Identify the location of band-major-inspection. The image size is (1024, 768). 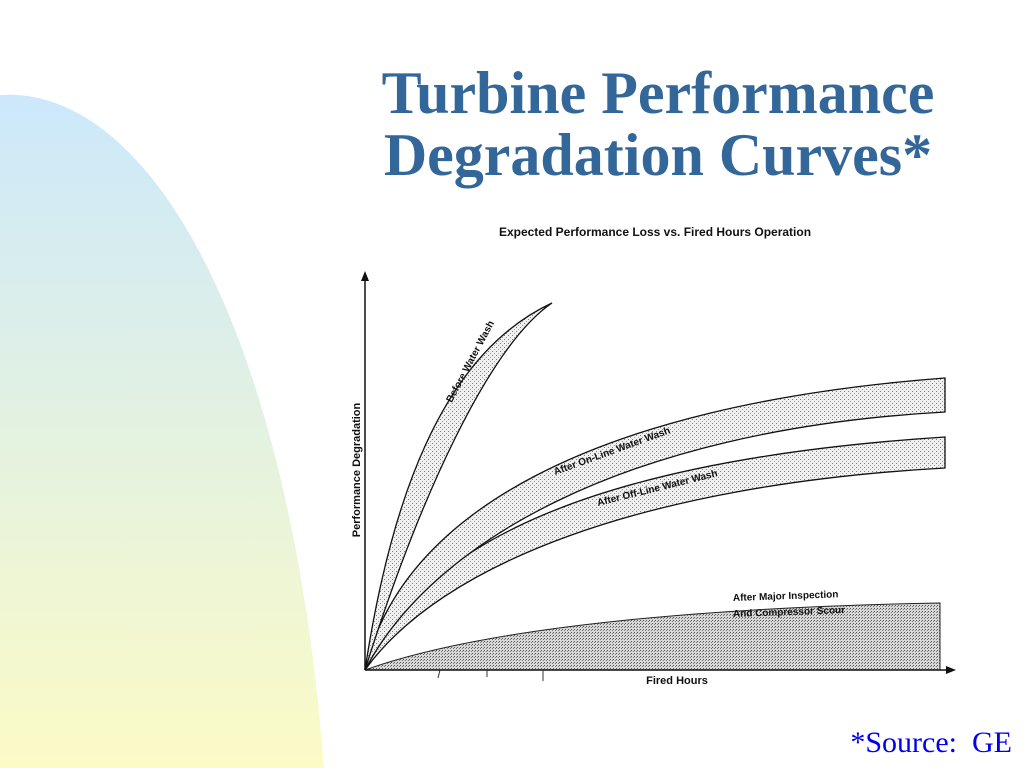
(652, 636).